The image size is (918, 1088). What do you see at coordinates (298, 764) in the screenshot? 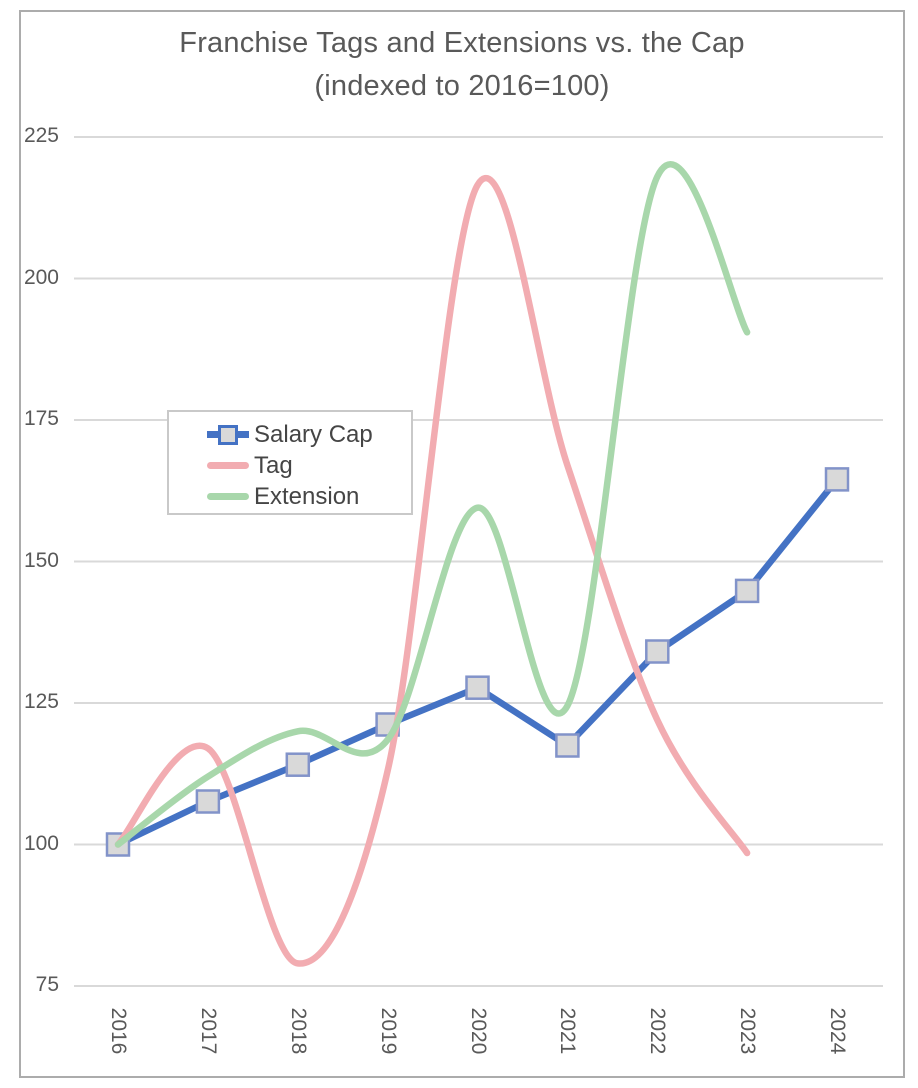
I see `salary-cap-marker-2018` at bounding box center [298, 764].